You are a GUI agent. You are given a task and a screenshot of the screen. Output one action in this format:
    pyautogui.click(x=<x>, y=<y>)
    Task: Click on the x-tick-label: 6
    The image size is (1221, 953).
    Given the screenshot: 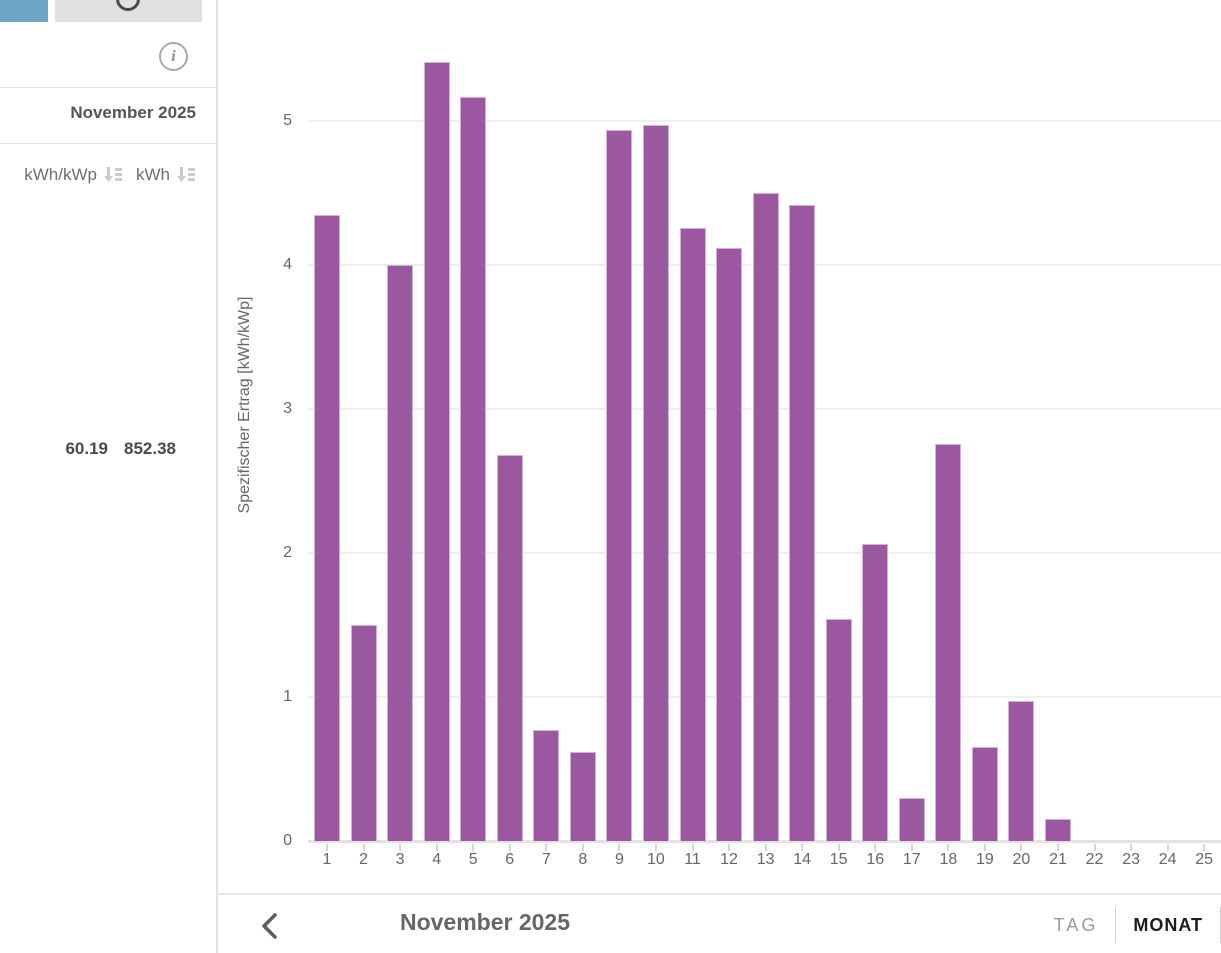 What is the action you would take?
    pyautogui.click(x=510, y=859)
    